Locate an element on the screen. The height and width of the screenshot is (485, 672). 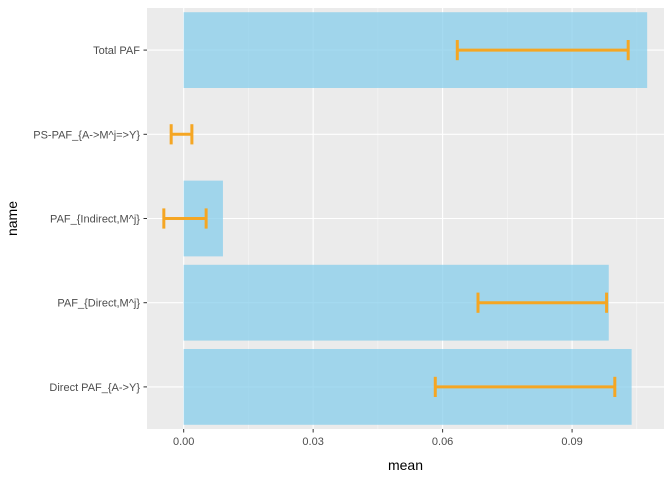
y-tick-label: Direct PAF_{A->Y} is located at coordinates (94, 388).